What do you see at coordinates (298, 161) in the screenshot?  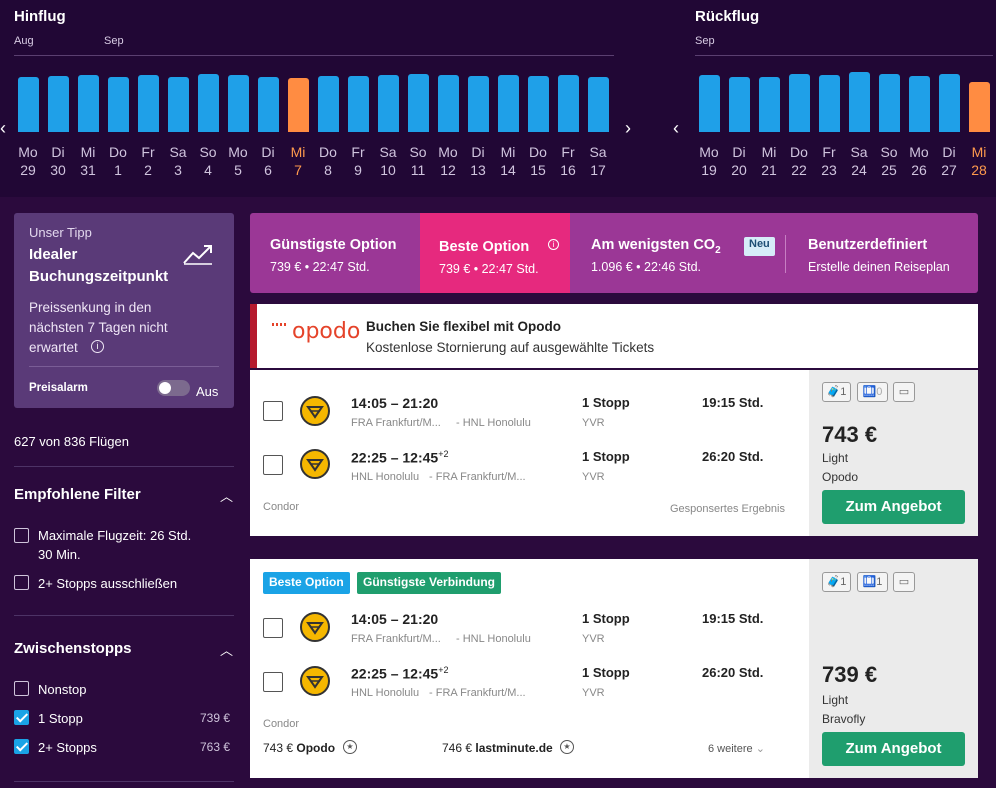 I see `calendar-day: Mi 7` at bounding box center [298, 161].